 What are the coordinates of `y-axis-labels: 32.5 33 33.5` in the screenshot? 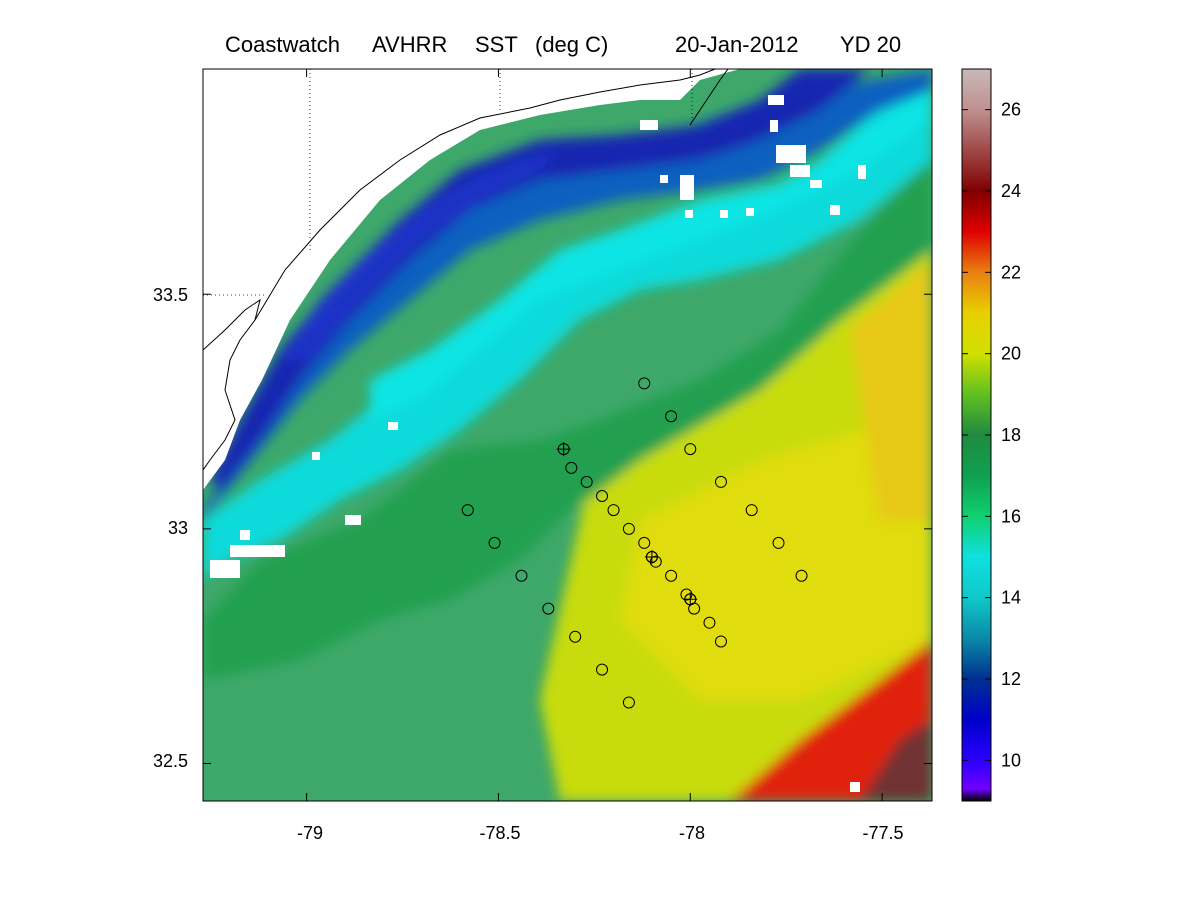 It's located at (170, 528).